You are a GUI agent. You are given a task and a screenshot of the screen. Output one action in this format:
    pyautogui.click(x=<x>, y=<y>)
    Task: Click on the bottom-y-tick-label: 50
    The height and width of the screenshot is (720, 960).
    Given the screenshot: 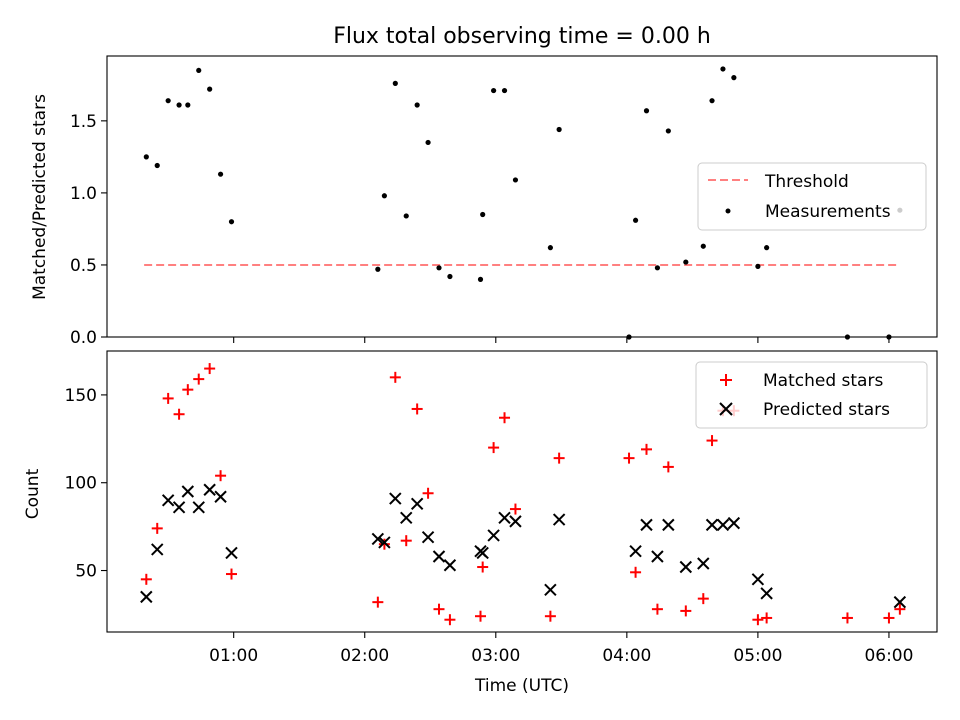 What is the action you would take?
    pyautogui.click(x=86, y=572)
    